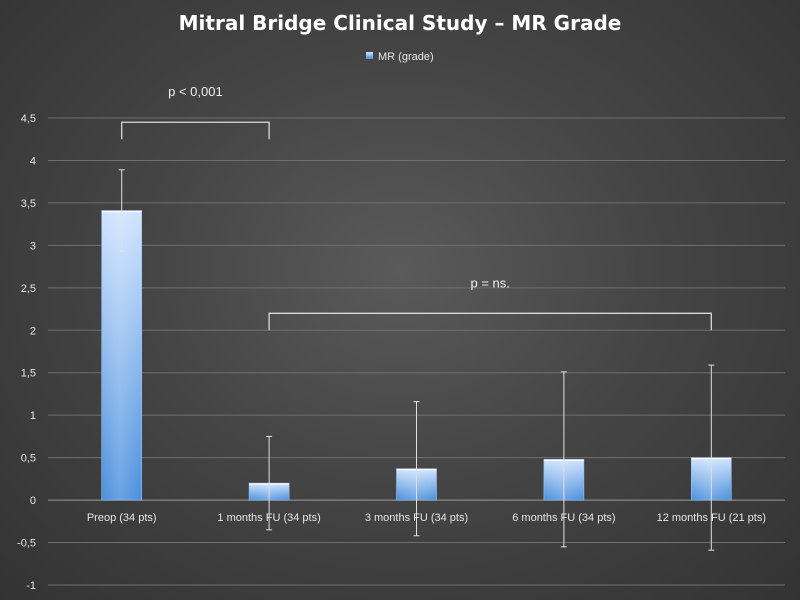 Image resolution: width=800 pixels, height=600 pixels. Describe the element at coordinates (28, 374) in the screenshot. I see `y-tick-label: 1,5` at that location.